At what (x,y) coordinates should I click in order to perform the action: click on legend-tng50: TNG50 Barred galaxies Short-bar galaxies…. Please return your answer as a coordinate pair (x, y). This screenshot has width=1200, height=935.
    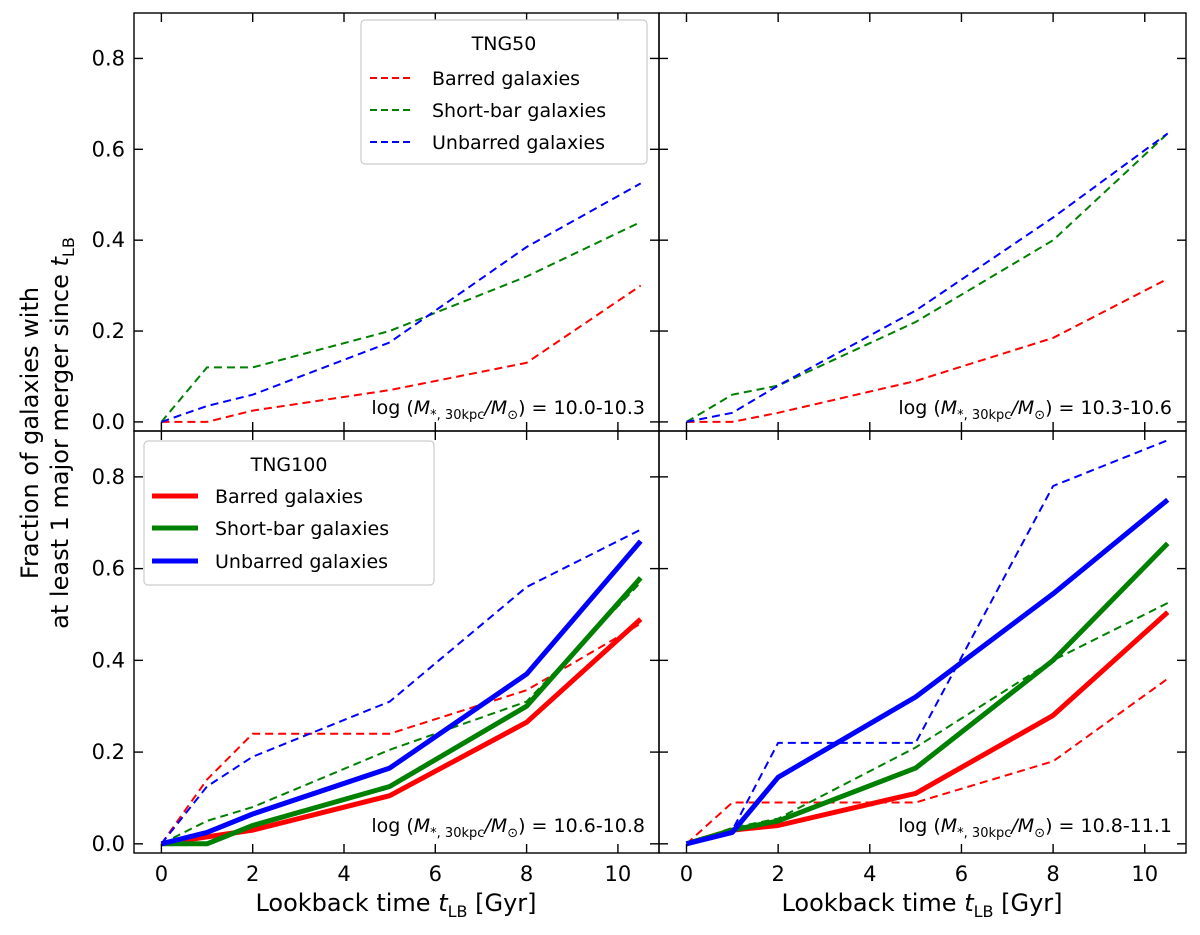
    Looking at the image, I should click on (504, 92).